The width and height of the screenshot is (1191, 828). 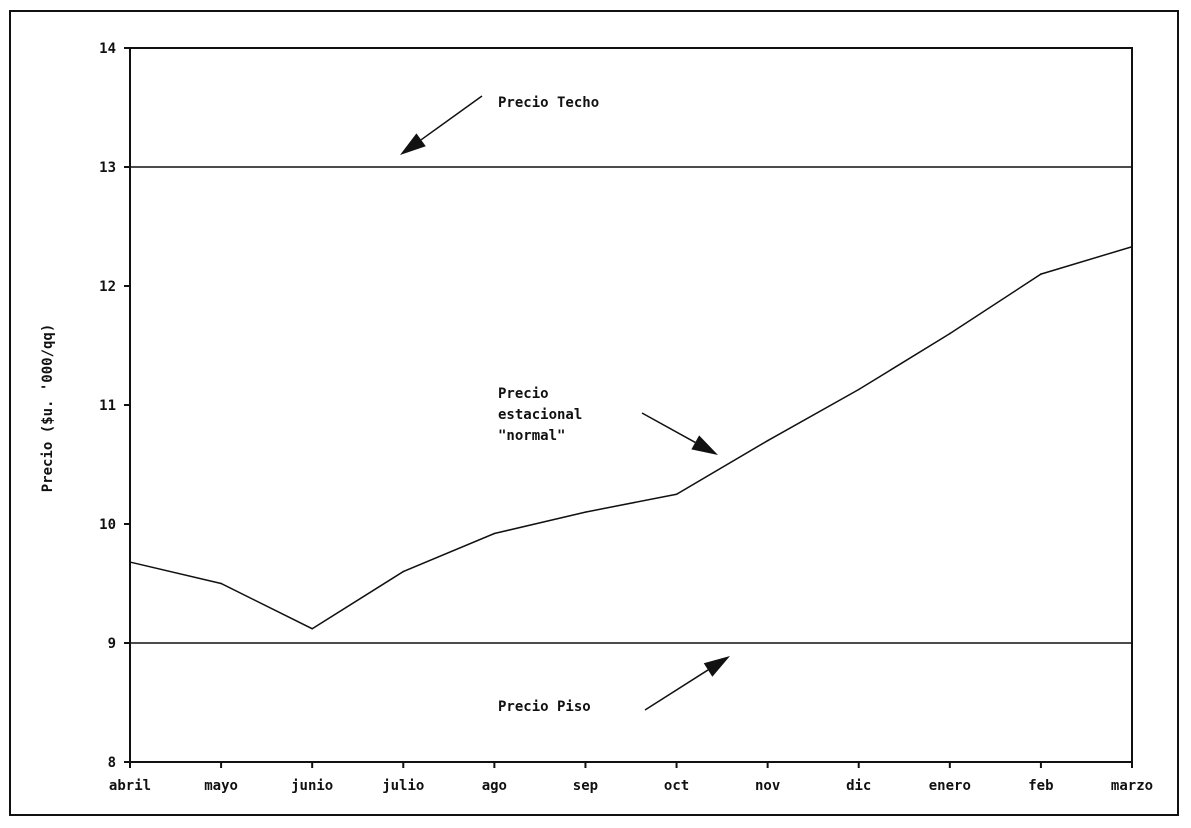 What do you see at coordinates (767, 786) in the screenshot?
I see `x-tick-label: nov` at bounding box center [767, 786].